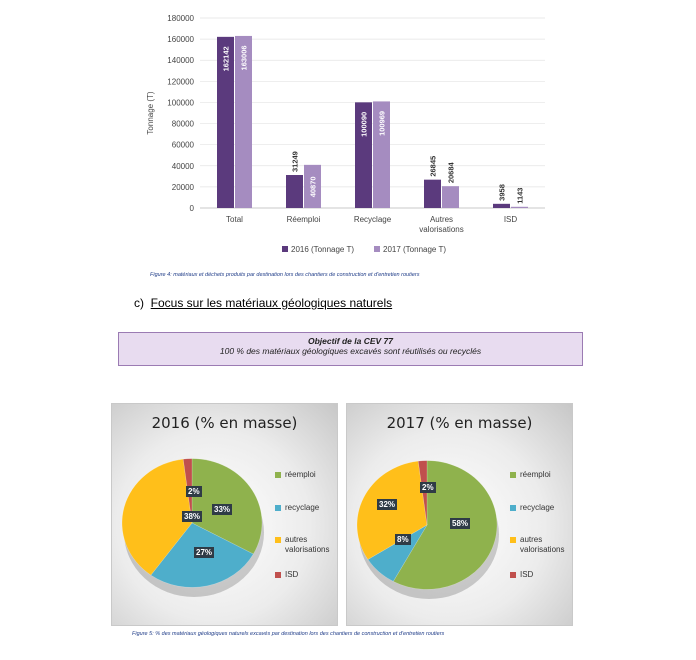 This screenshot has height=660, width=696. I want to click on y-tick-label: 140000, so click(180, 60).